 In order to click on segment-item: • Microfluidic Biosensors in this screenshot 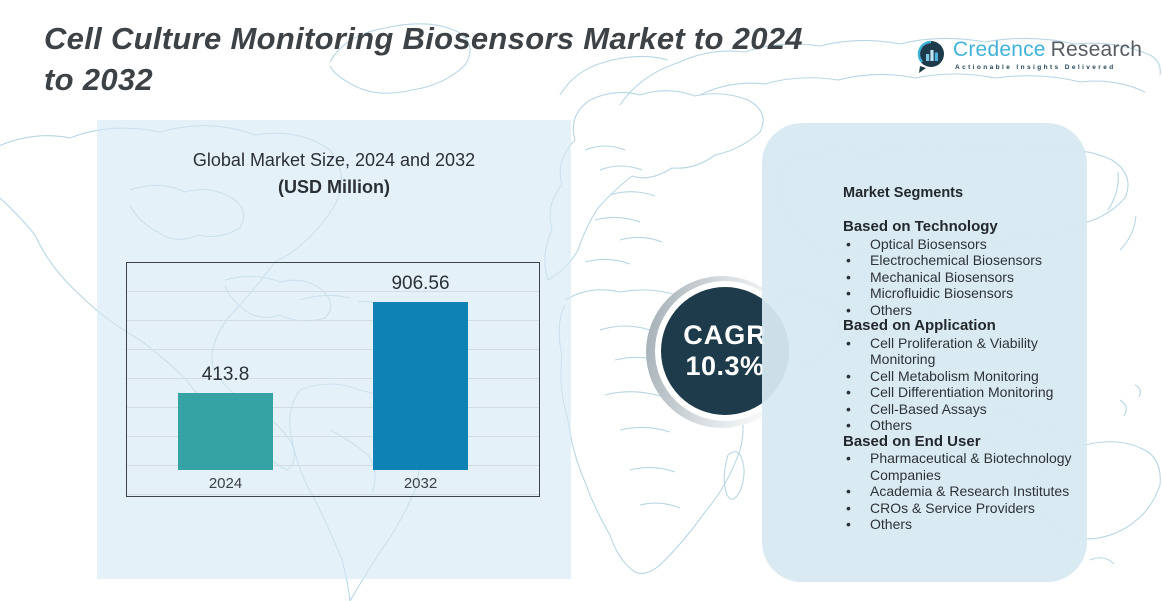, I will do `click(962, 293)`.